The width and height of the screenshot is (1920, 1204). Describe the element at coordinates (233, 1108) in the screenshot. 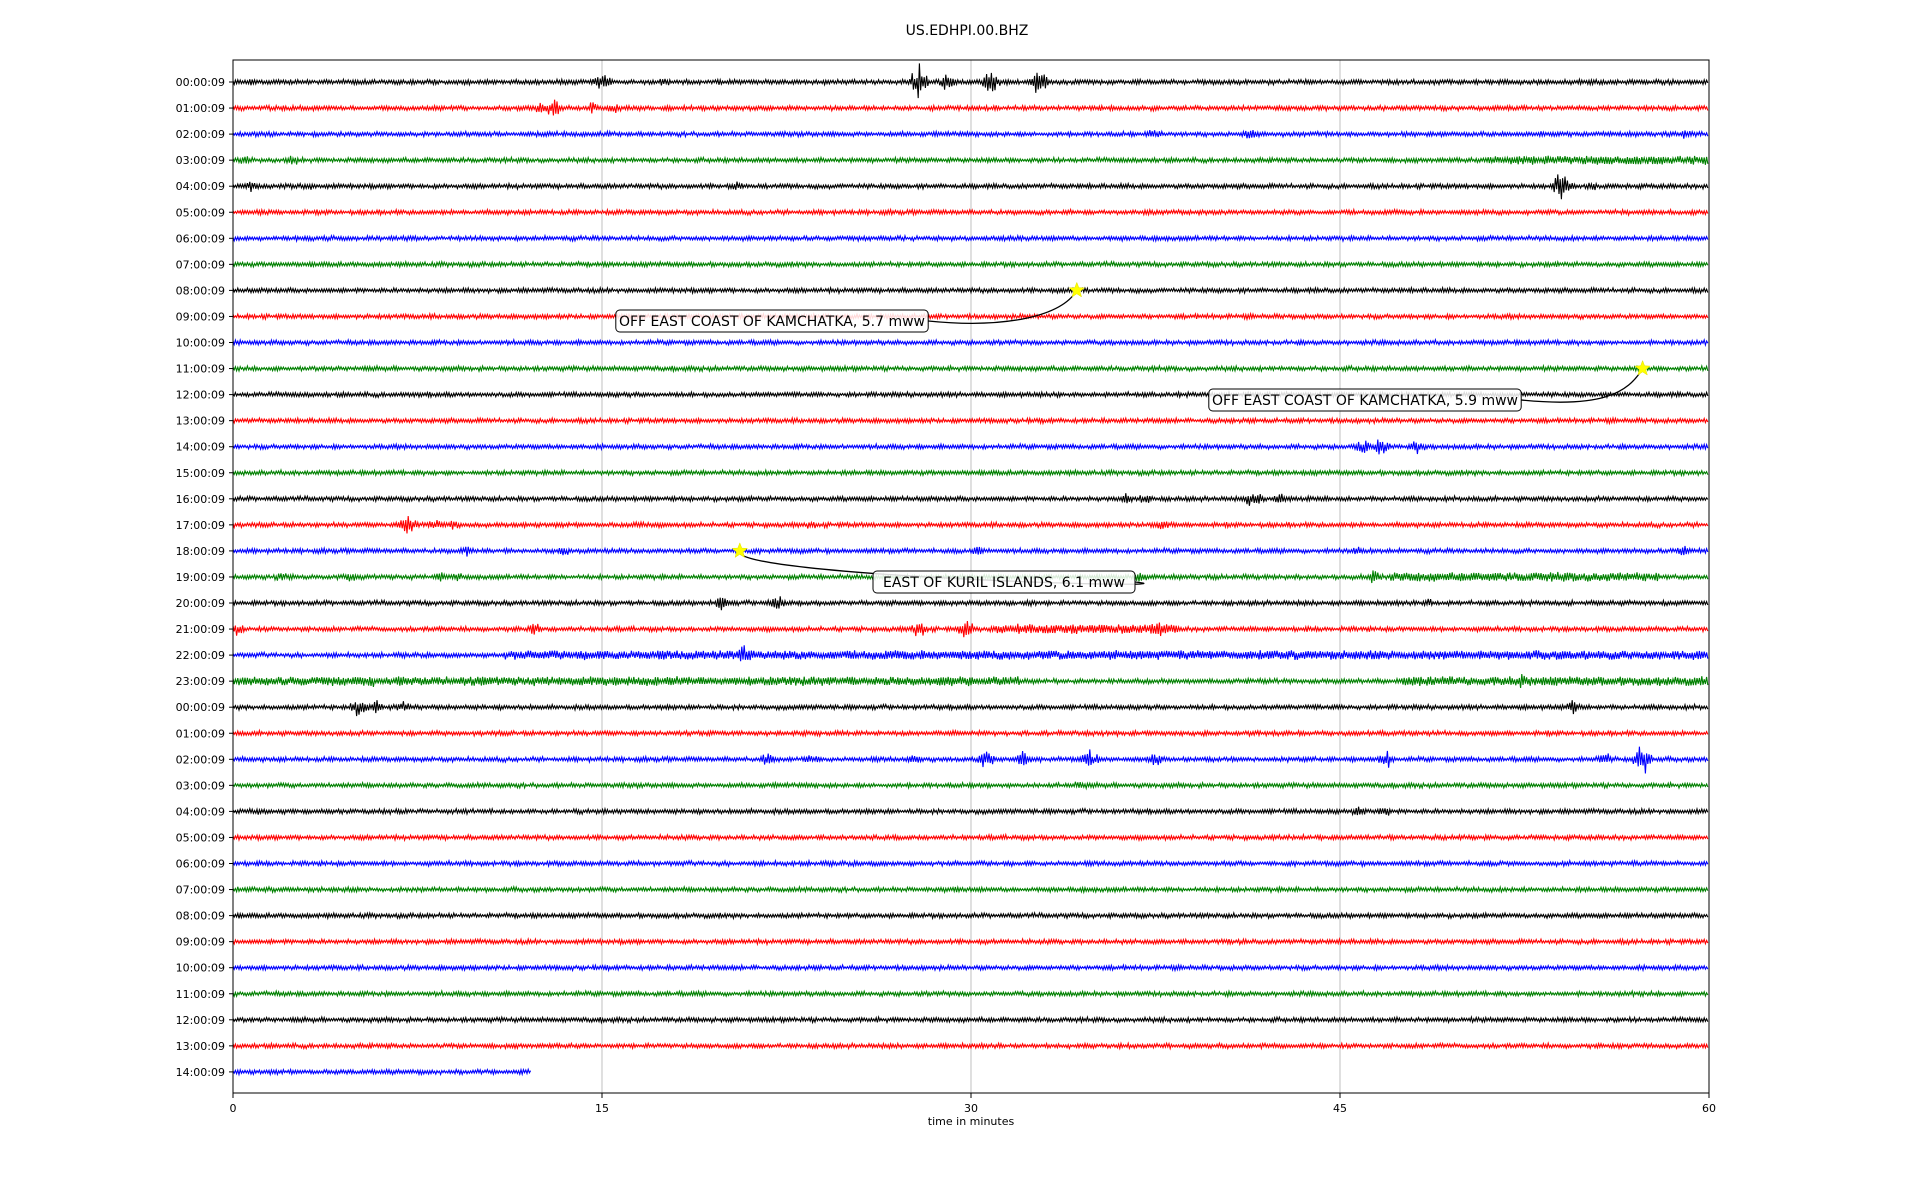

I see `x-tick-label: 0` at that location.